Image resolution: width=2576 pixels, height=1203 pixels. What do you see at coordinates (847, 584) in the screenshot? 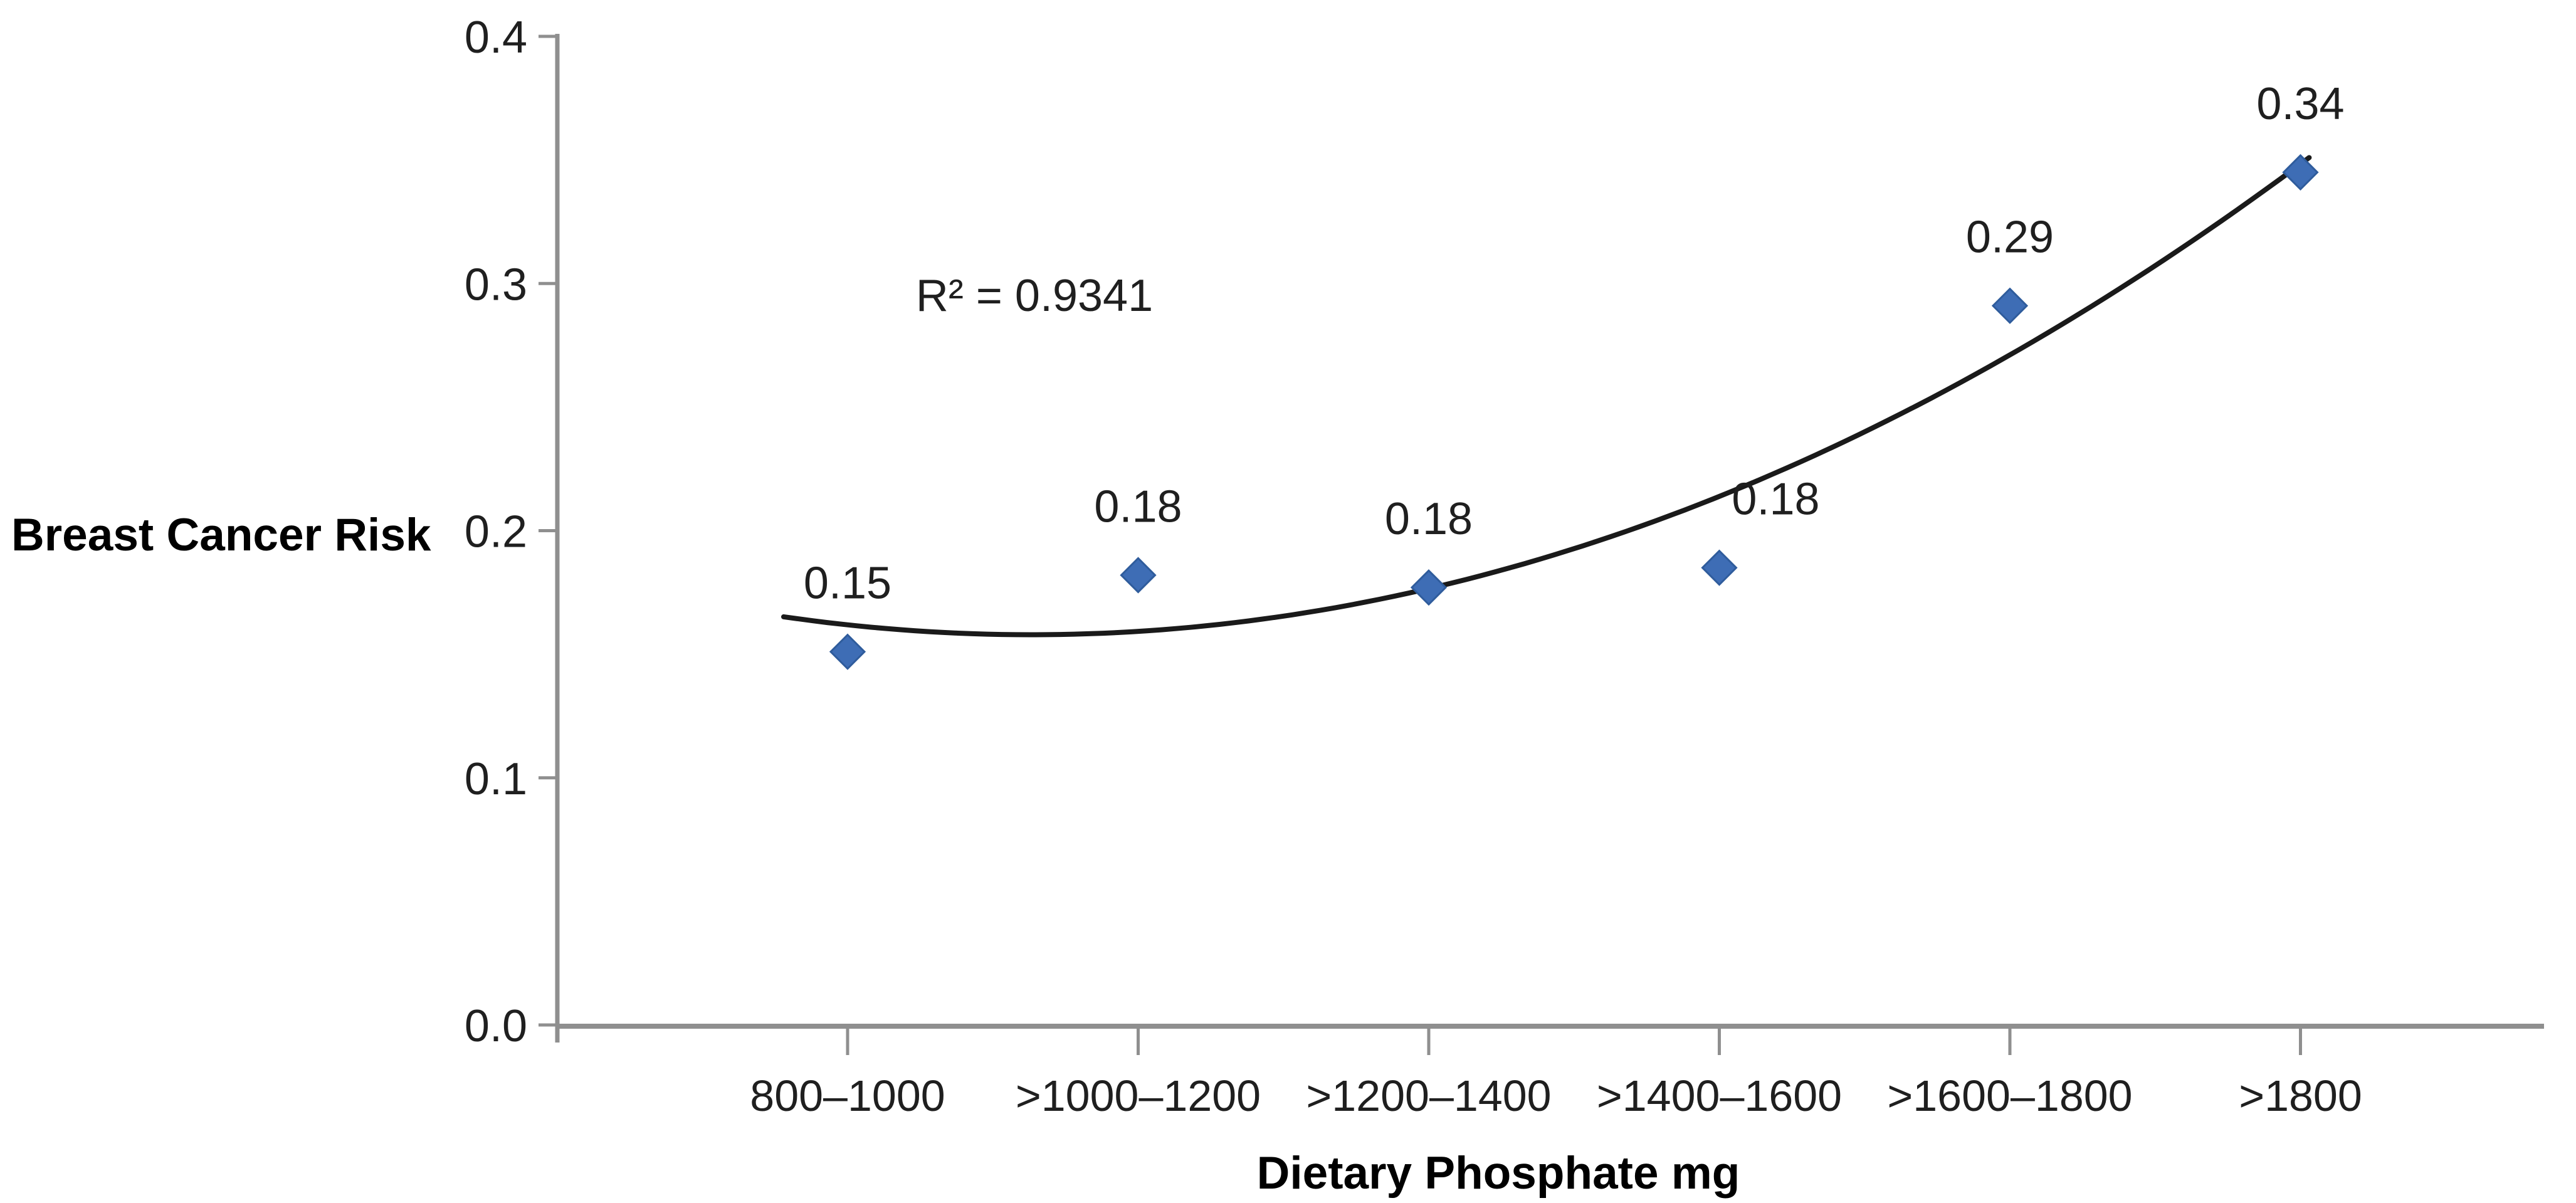
I see `data-point-label: 0.15` at bounding box center [847, 584].